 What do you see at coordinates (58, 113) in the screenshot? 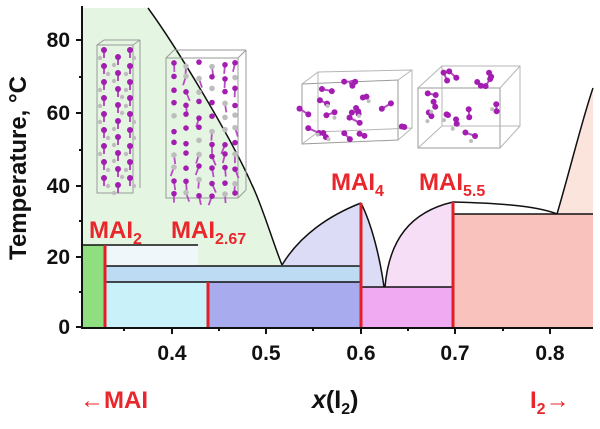
I see `y-tick-60: 60` at bounding box center [58, 113].